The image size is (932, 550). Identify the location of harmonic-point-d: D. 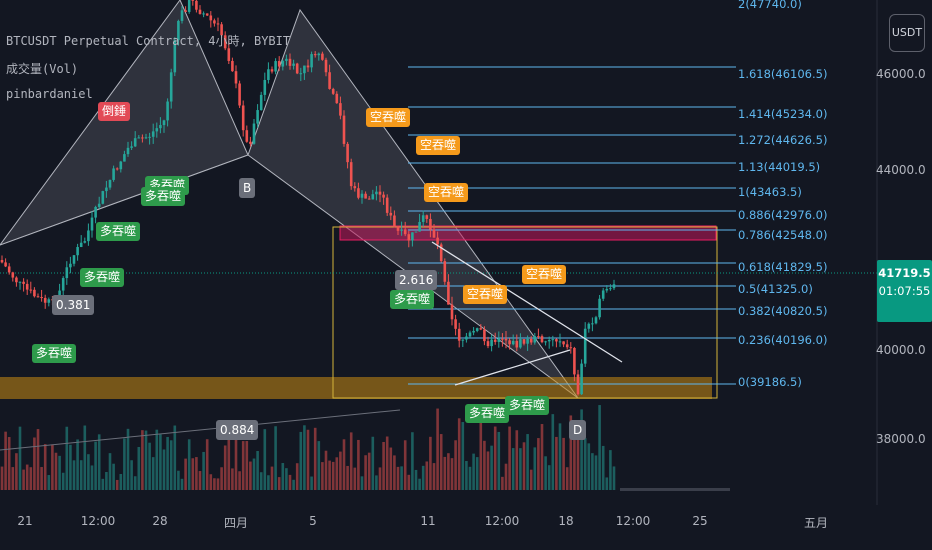
(578, 430).